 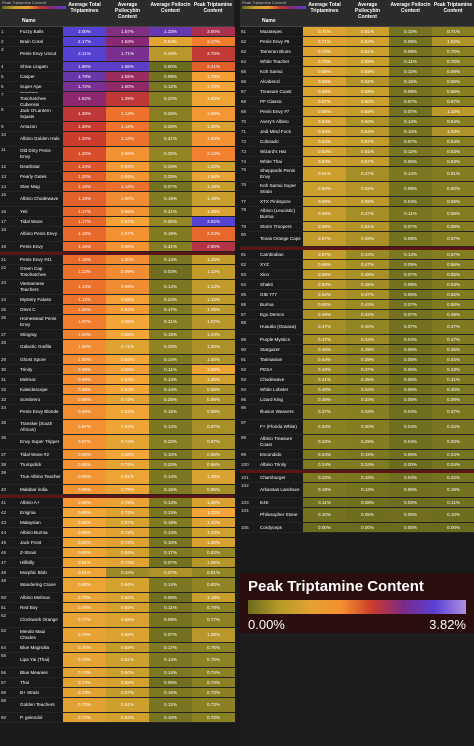 I want to click on table-row: 41 Albino A+ 0.92% 0.78% 0.14% 1.36%, so click(x=117, y=503).